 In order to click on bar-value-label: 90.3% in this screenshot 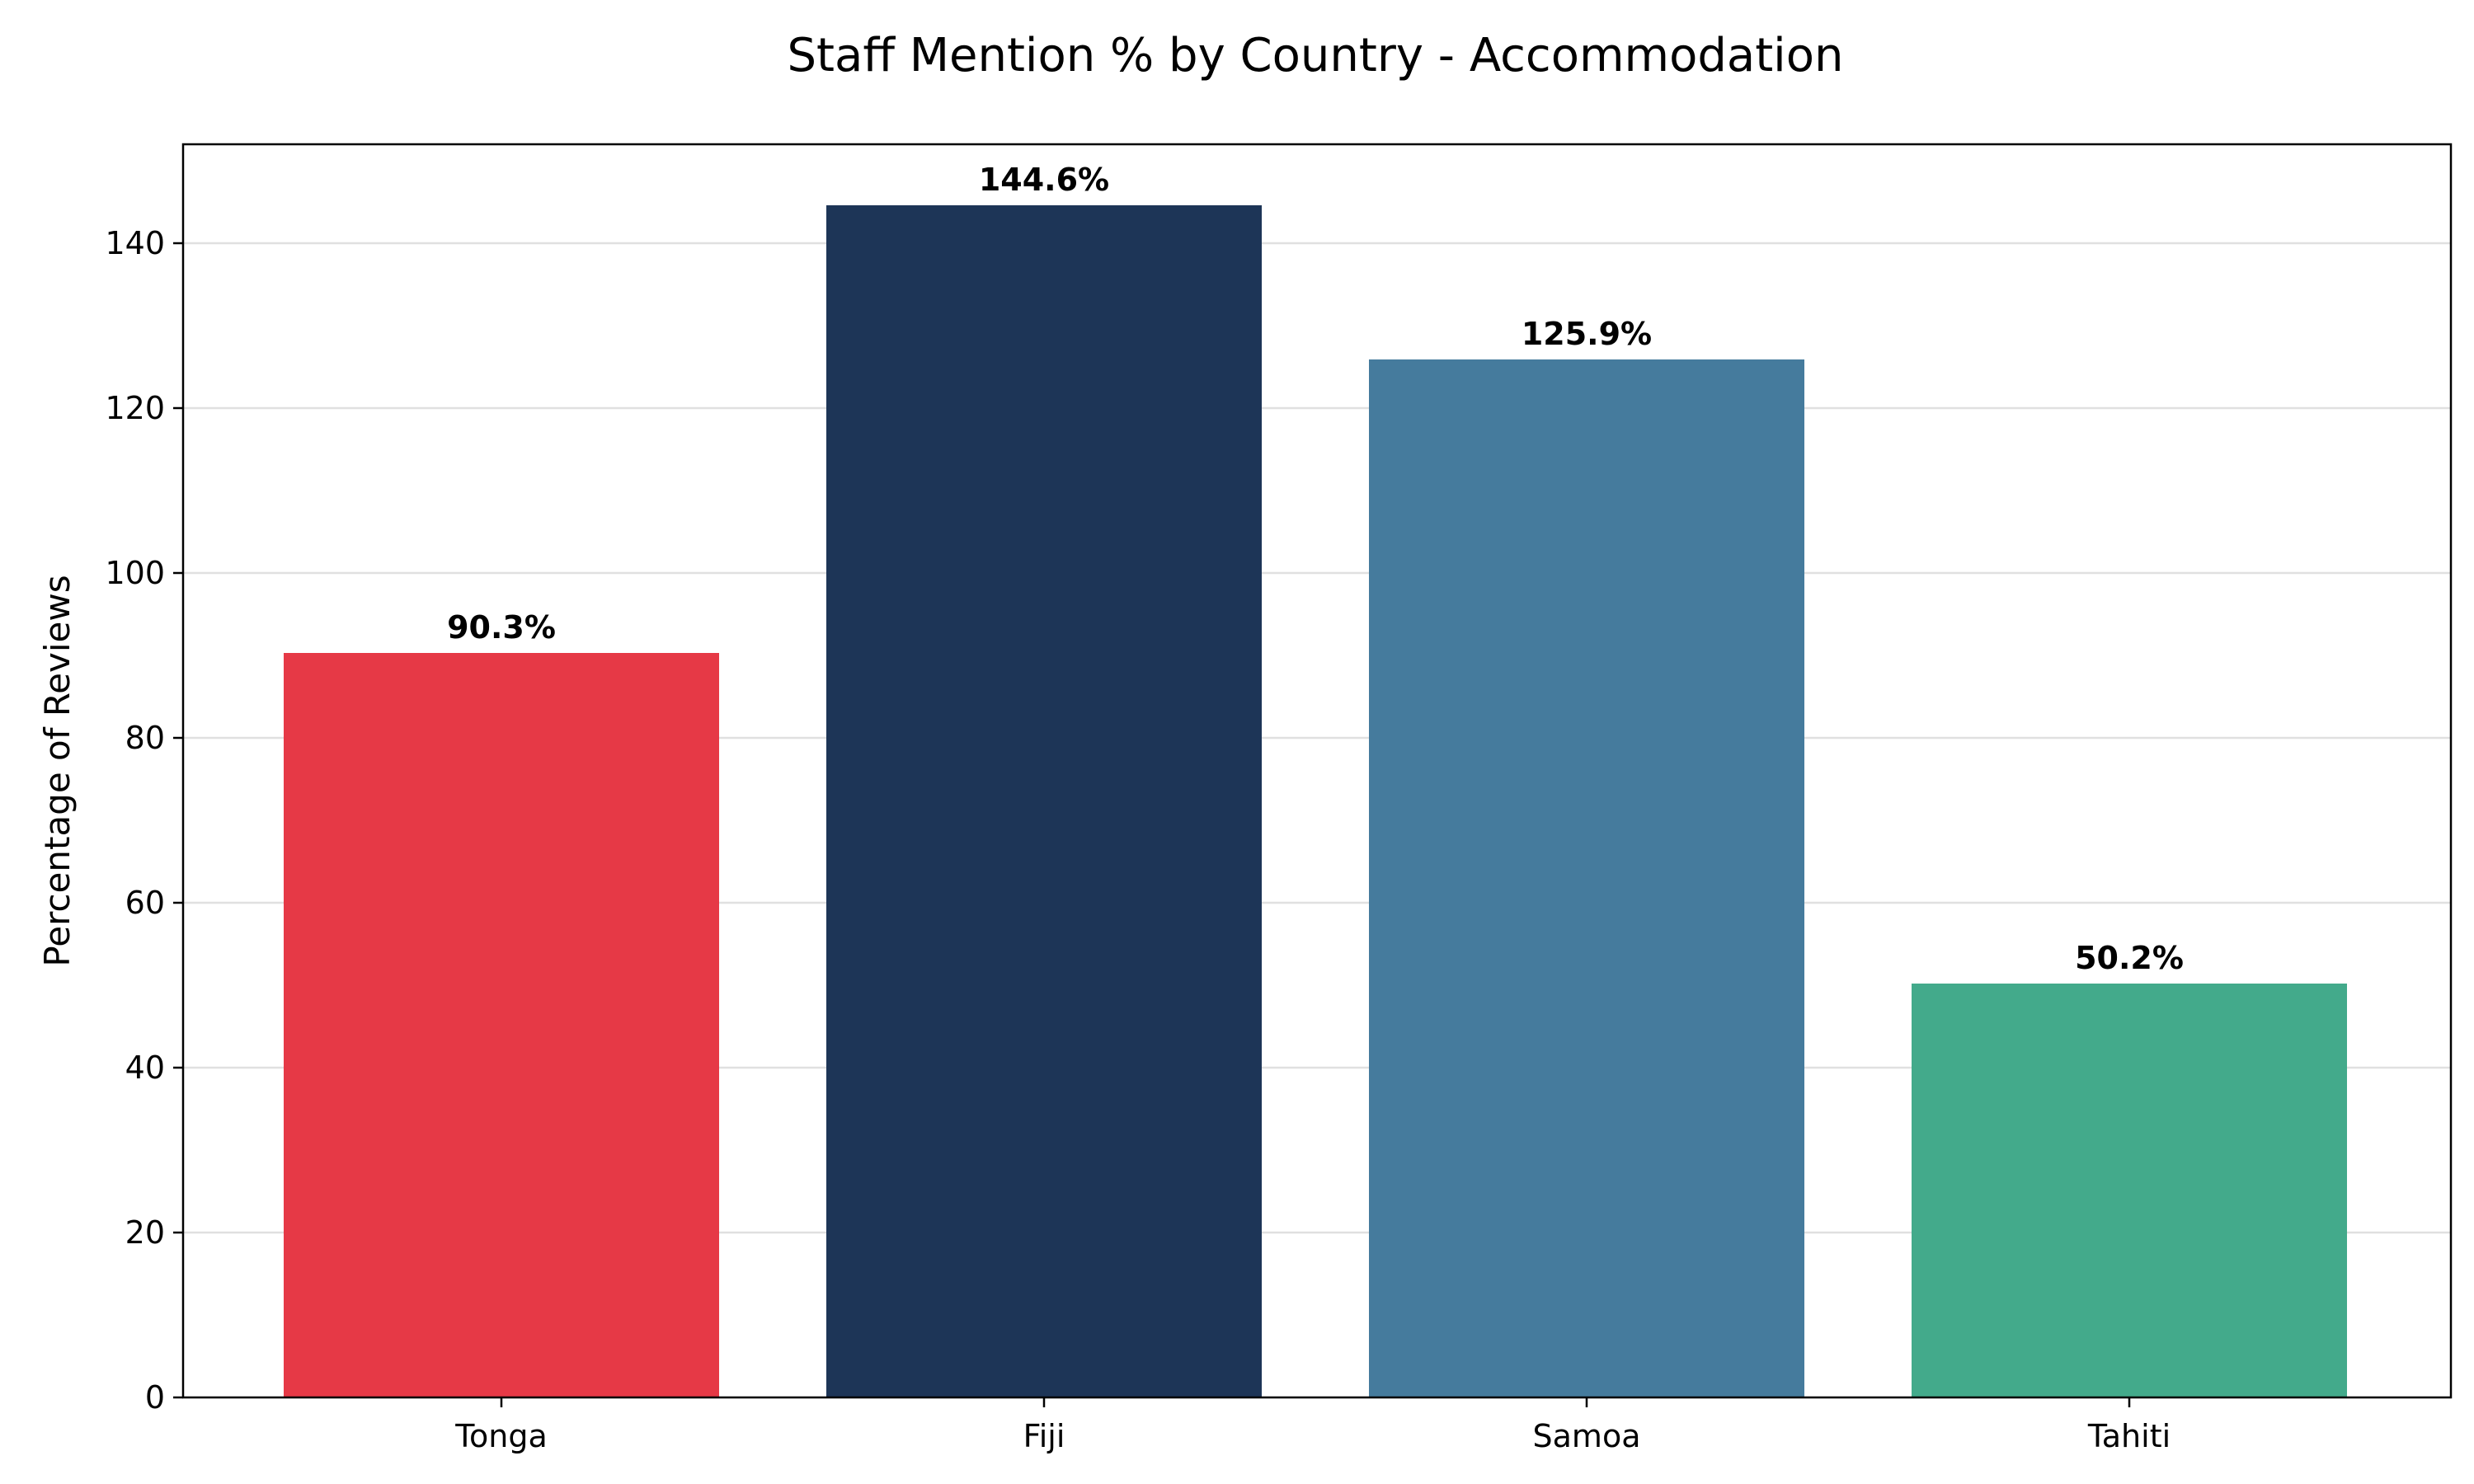, I will do `click(501, 627)`.